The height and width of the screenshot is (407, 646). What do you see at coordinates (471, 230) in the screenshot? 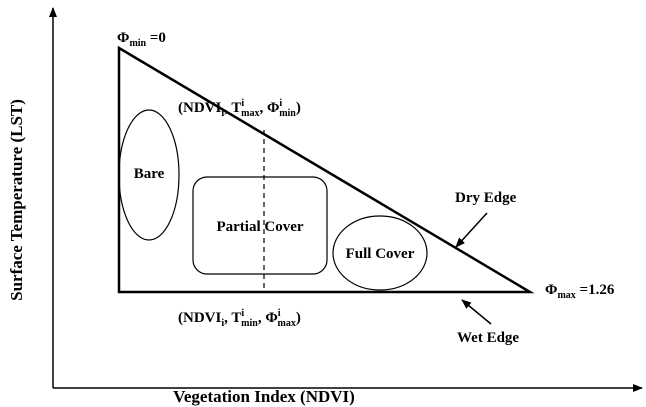
I see `dry-edge-arrow` at bounding box center [471, 230].